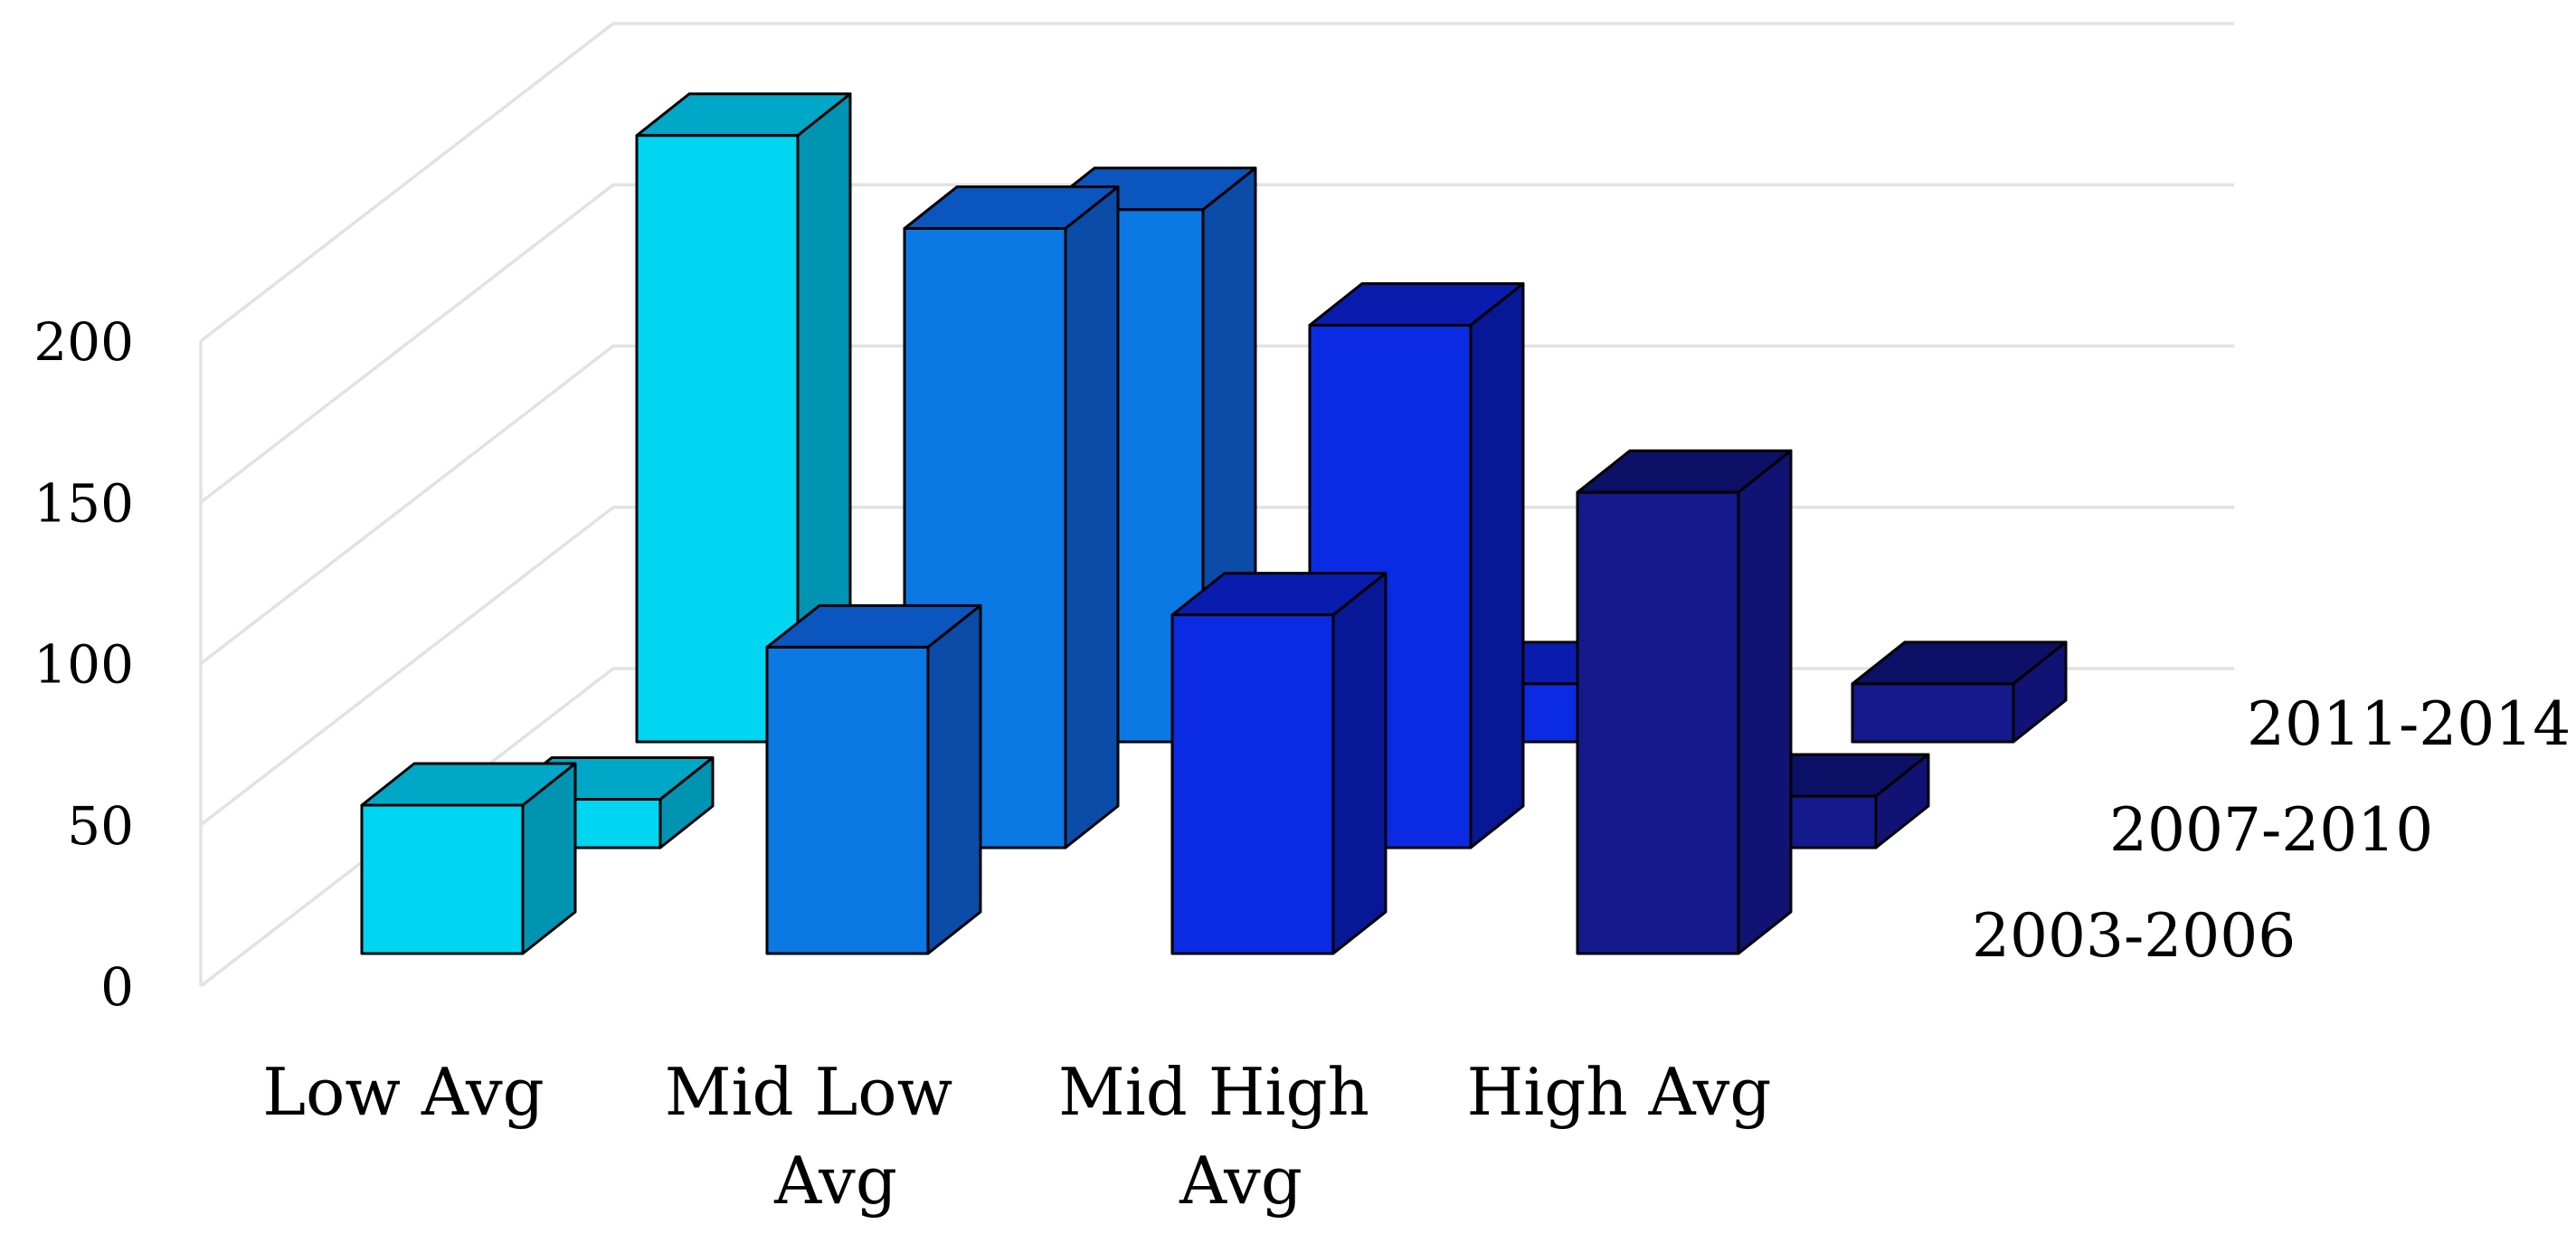 This screenshot has width=2576, height=1234. Describe the element at coordinates (835, 1181) in the screenshot. I see `x-axis-label-mid-low-avg-line2: Avg` at that location.